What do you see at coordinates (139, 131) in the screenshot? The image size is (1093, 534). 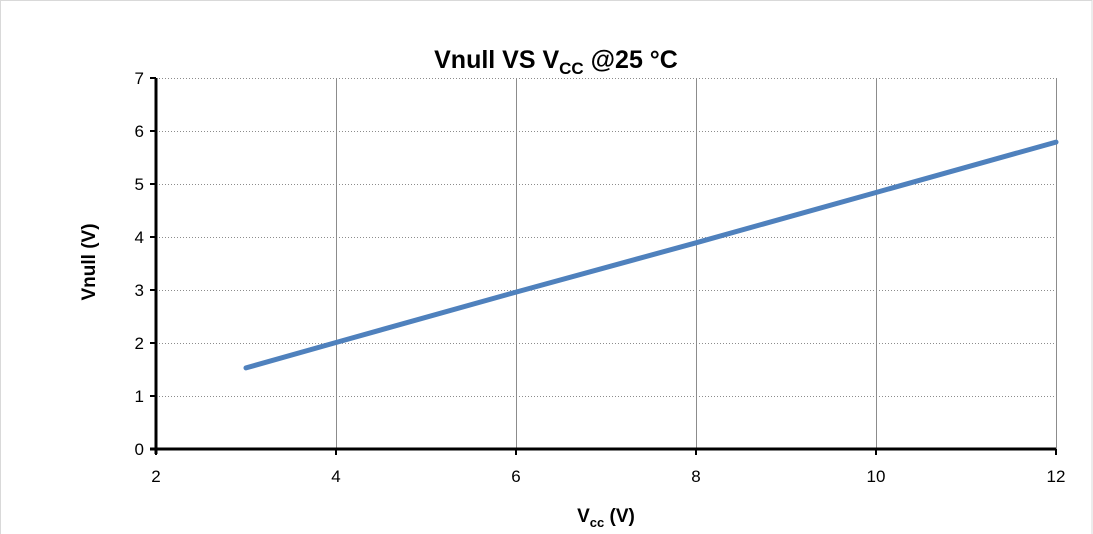 I see `y-tick-label-6: 6` at bounding box center [139, 131].